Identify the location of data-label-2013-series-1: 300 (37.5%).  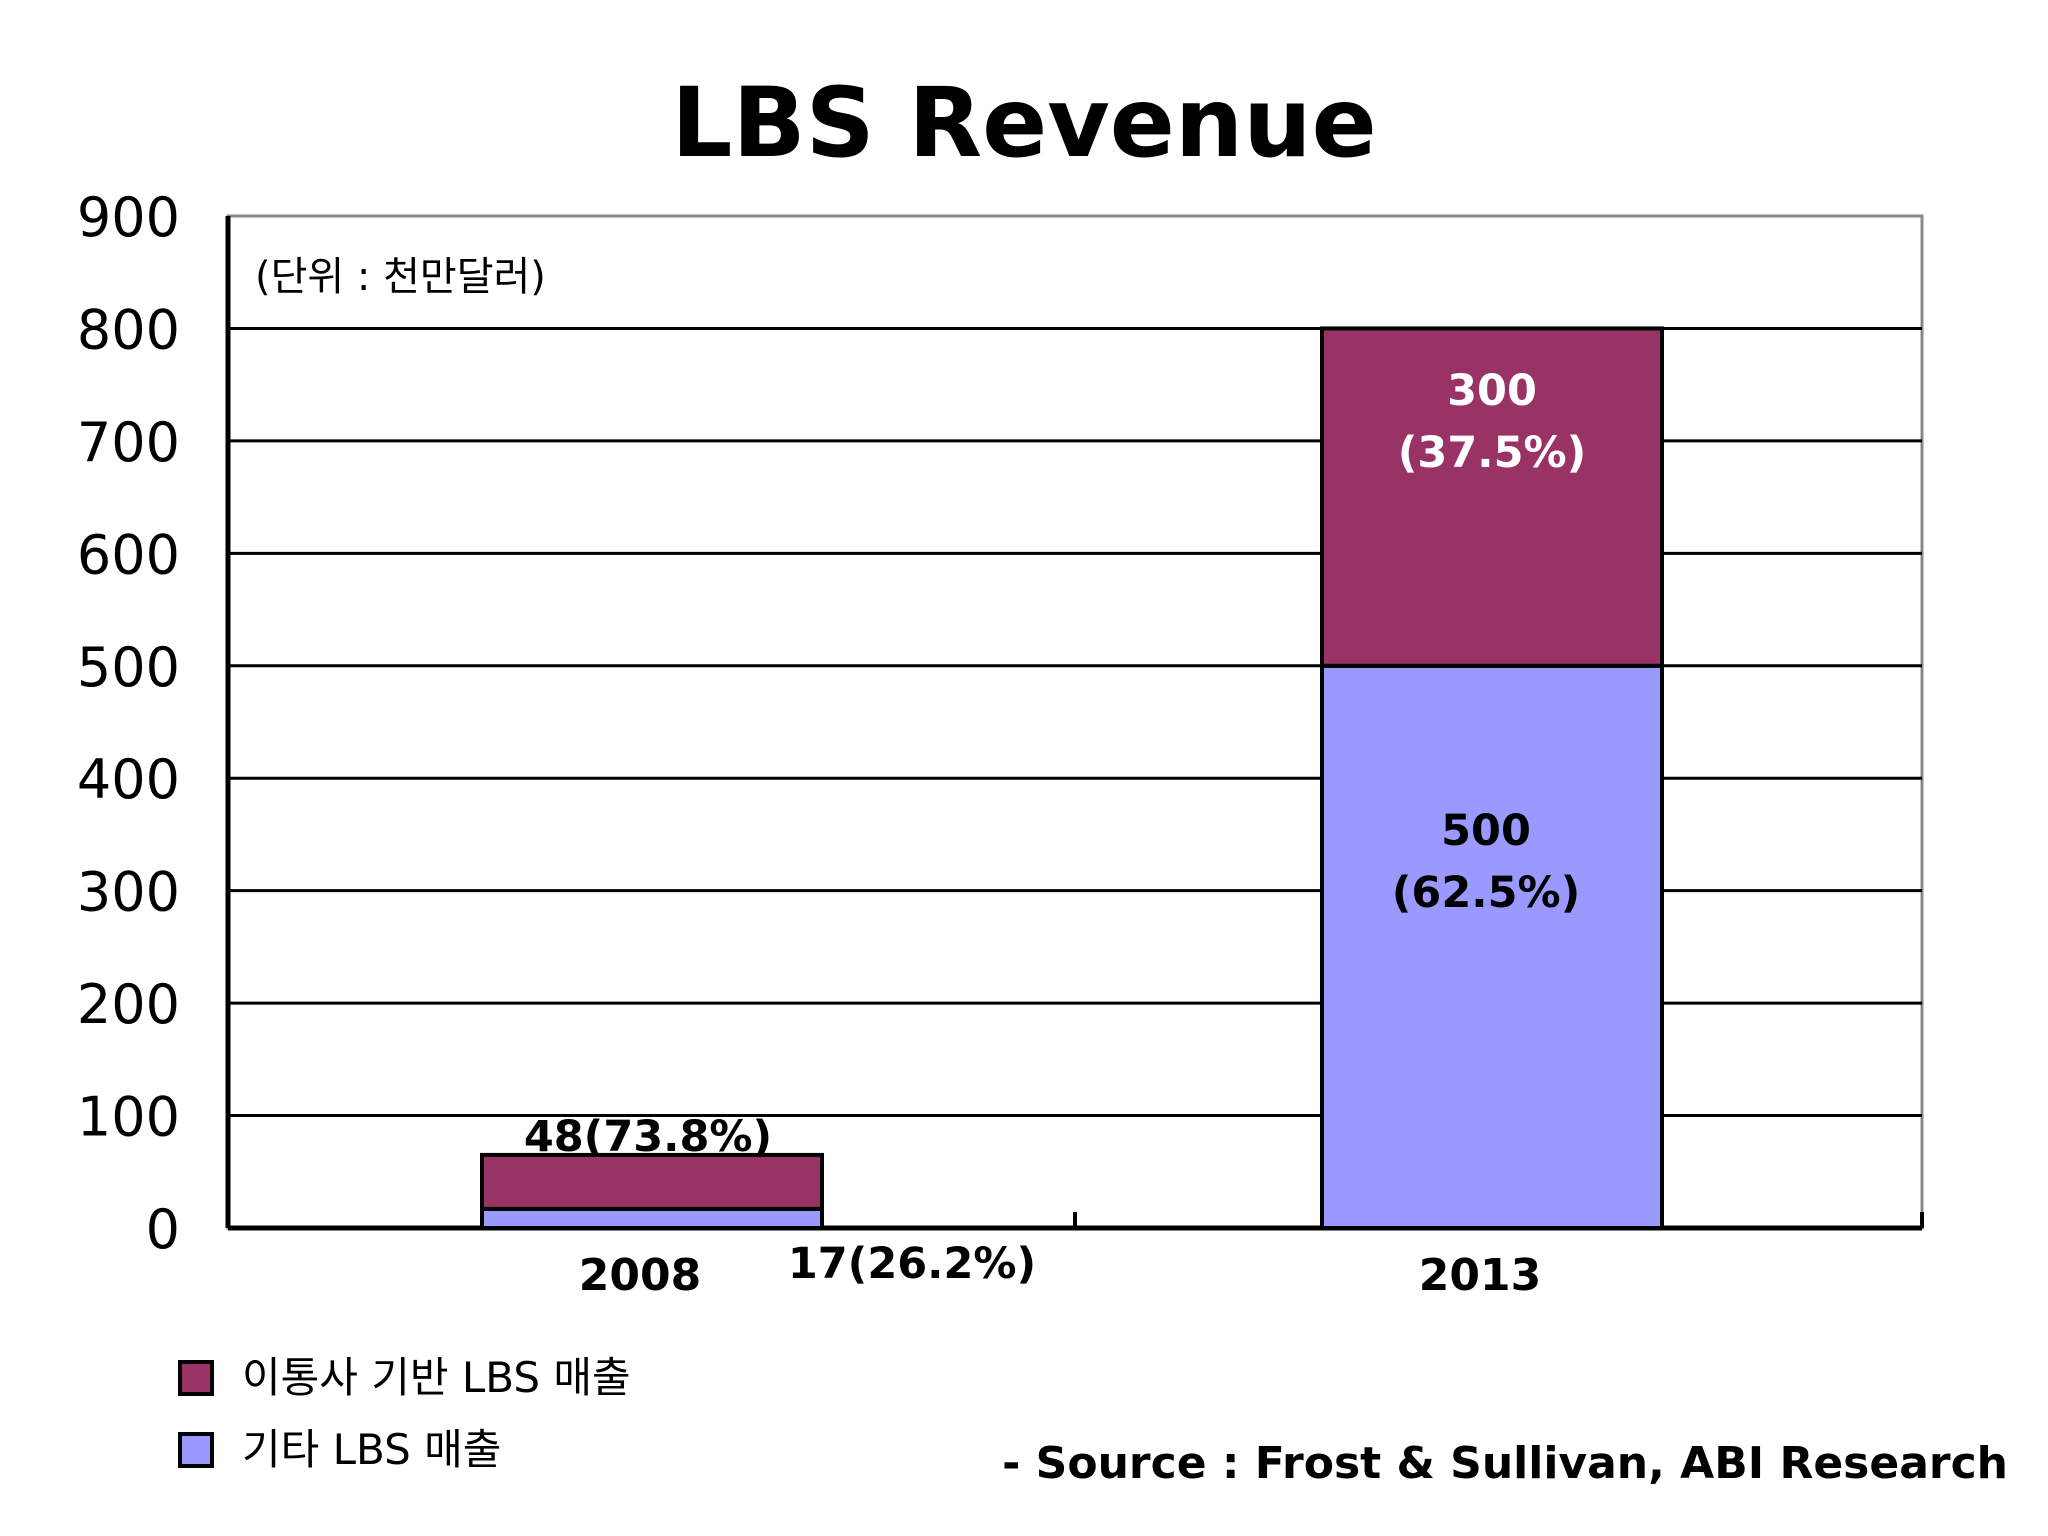
(1492, 422).